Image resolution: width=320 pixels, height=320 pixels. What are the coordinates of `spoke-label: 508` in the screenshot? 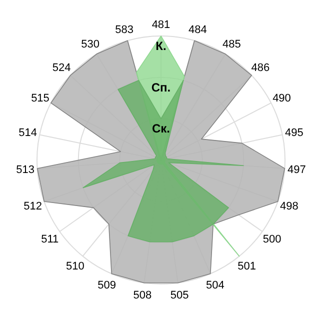 It's located at (142, 296).